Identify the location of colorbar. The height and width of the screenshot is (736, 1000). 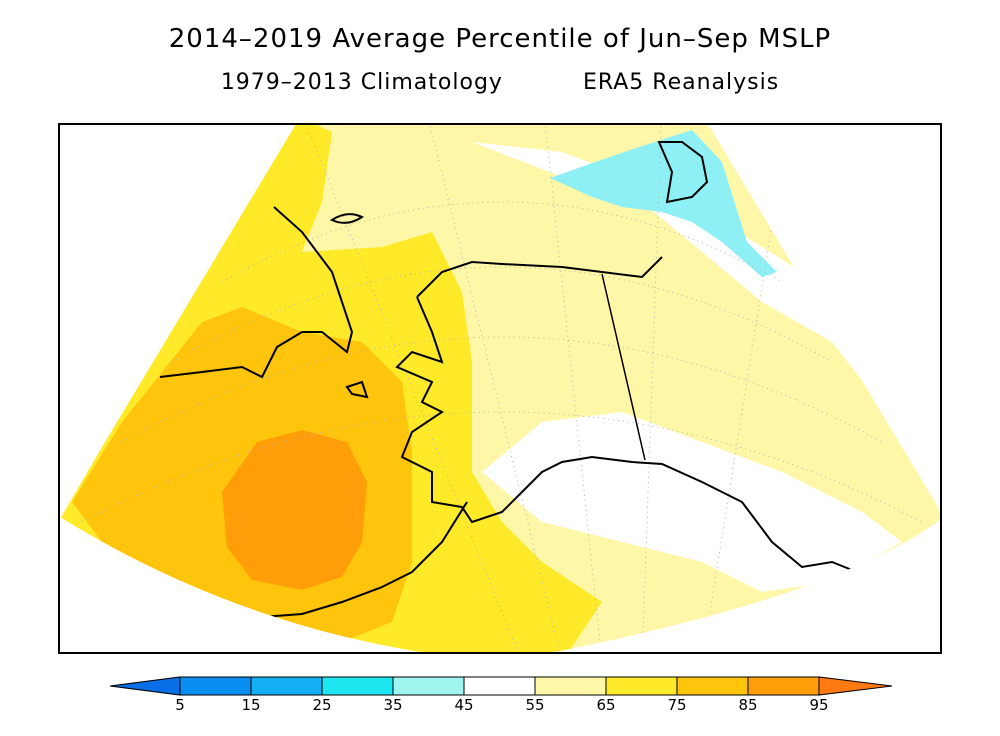
(501, 686).